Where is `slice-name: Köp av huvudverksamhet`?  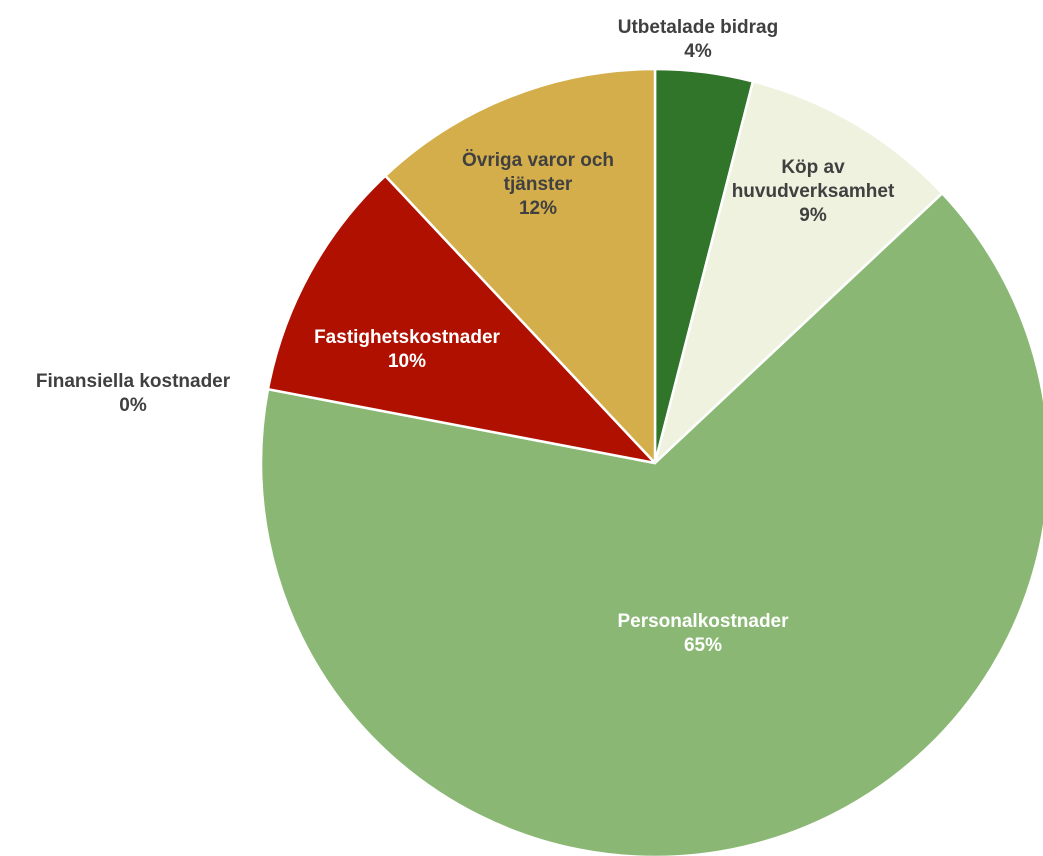
slice-name: Köp av huvudverksamhet is located at coordinates (813, 179).